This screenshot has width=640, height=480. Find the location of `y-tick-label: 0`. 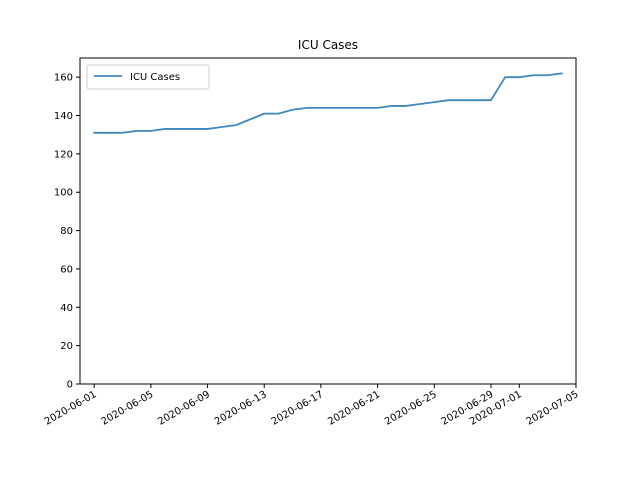

y-tick-label: 0 is located at coordinates (70, 385).